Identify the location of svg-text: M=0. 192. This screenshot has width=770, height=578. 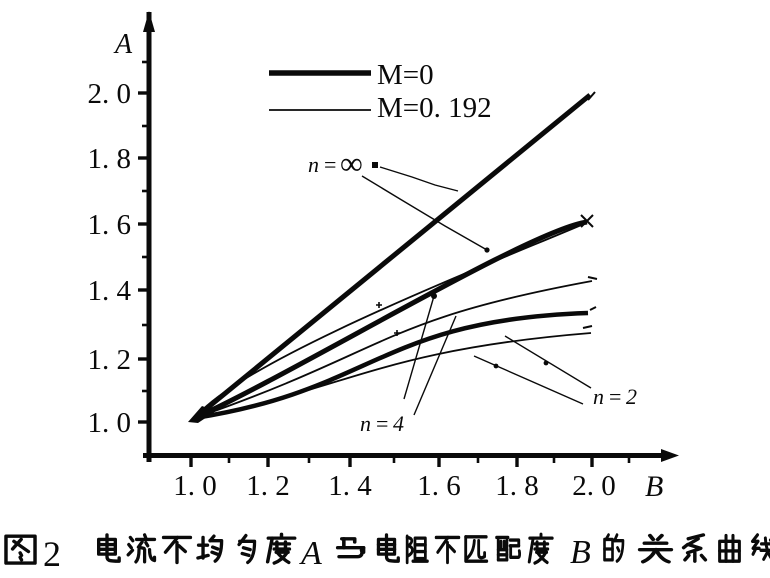
(434, 108).